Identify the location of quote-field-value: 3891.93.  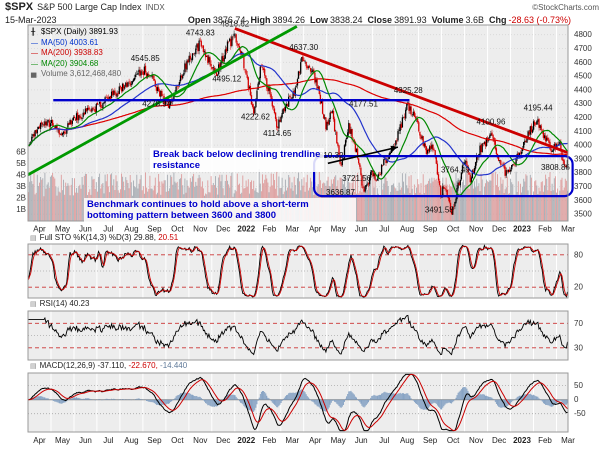
(410, 20).